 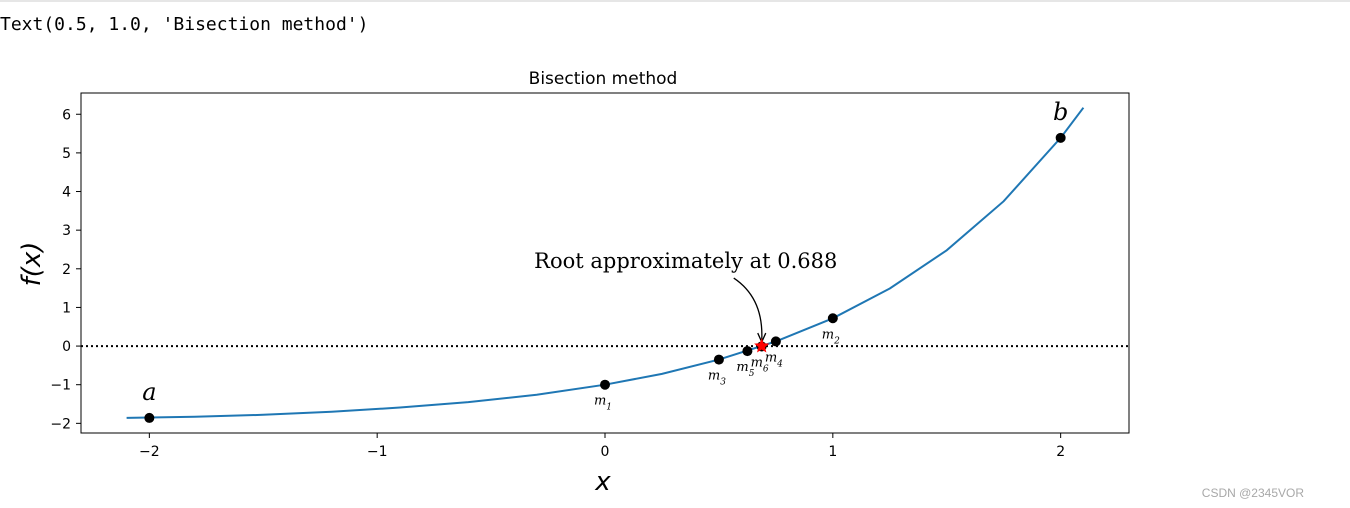 What do you see at coordinates (60, 386) in the screenshot?
I see `y-tick-label: −1` at bounding box center [60, 386].